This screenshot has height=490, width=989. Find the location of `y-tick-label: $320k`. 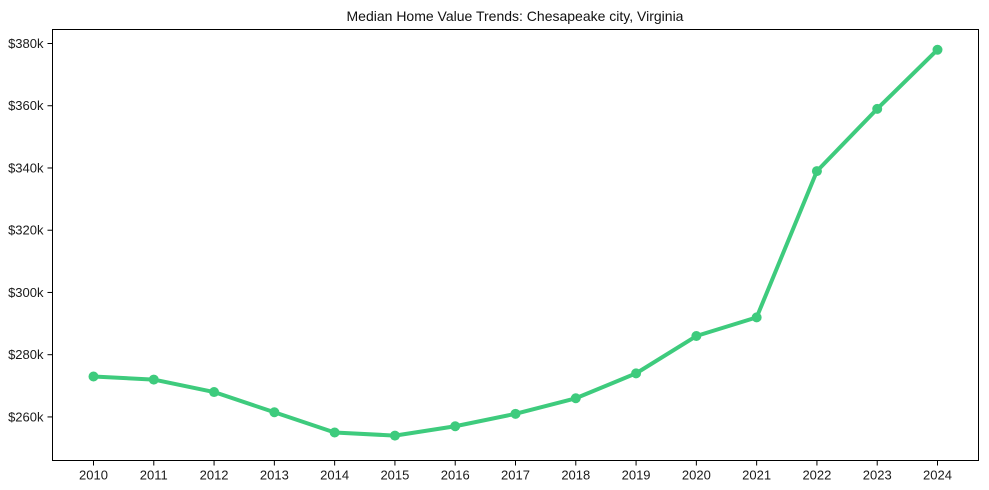

y-tick-label: $320k is located at coordinates (26, 230).